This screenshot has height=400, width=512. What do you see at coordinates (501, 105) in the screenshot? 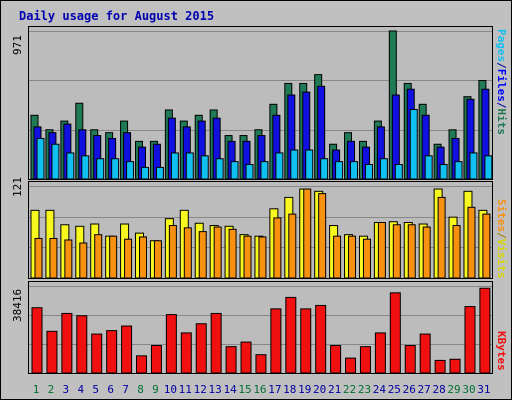
I see `legend-sep-2: /` at bounding box center [501, 105].